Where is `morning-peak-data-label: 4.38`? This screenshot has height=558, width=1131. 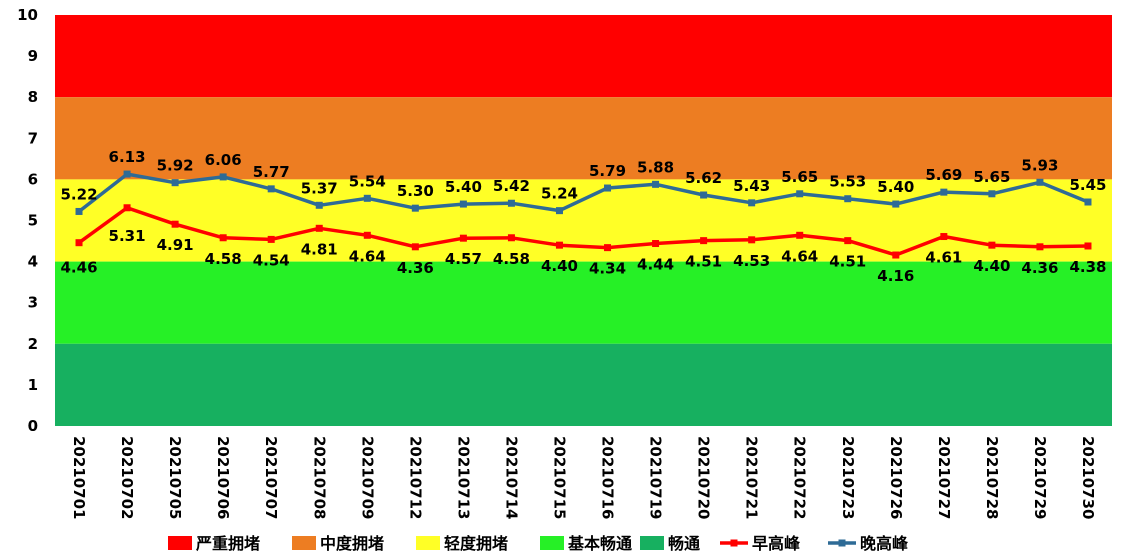 morning-peak-data-label: 4.38 is located at coordinates (1087, 267).